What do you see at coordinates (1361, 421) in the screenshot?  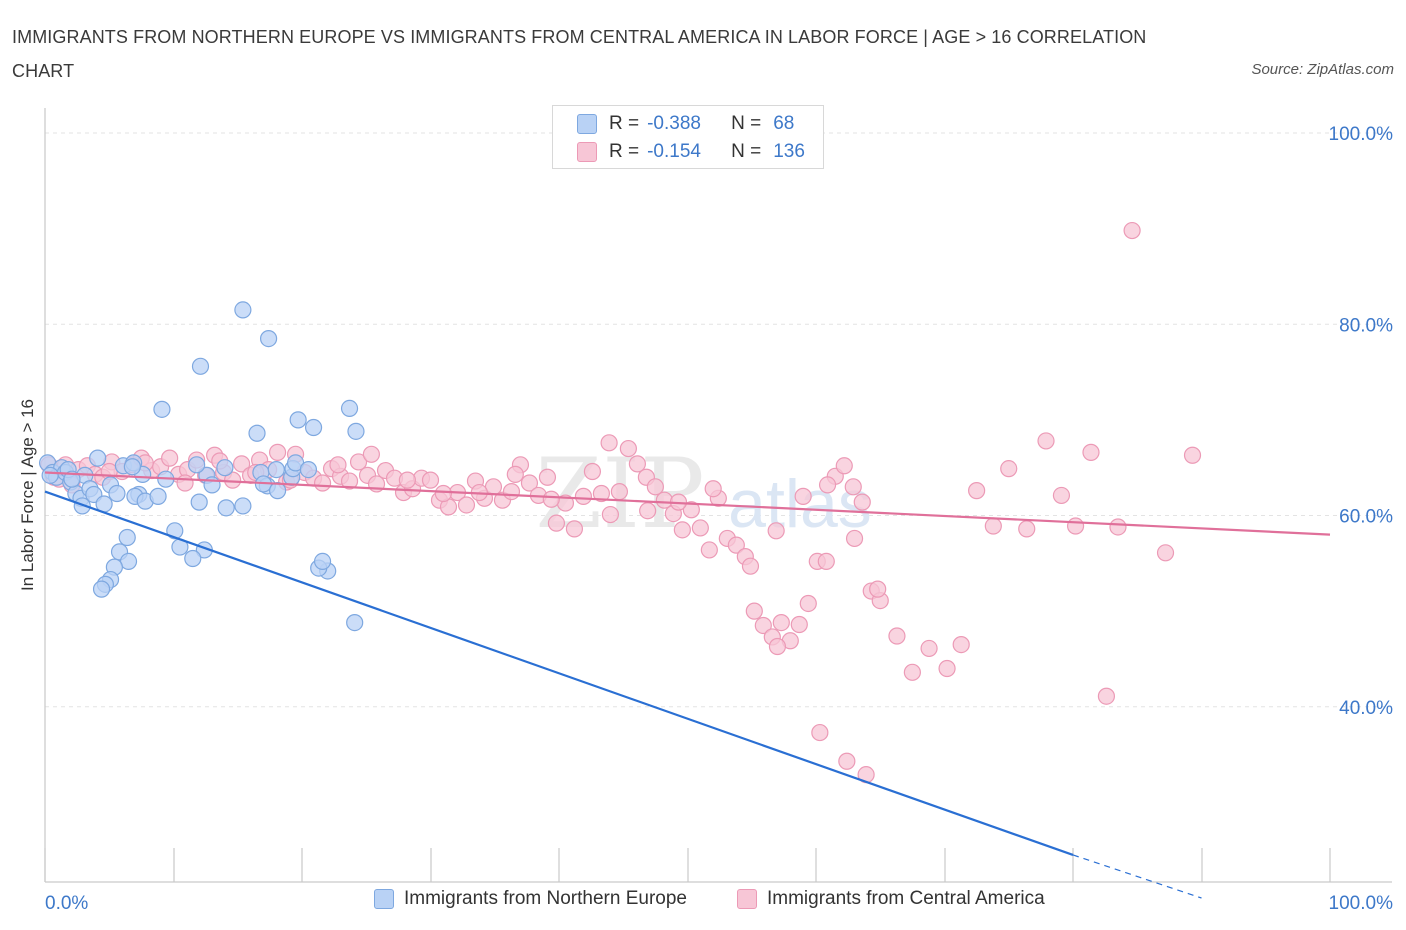 I see `y-tick-labels: 40.0% 60.0% 80.0% 100.0%` at bounding box center [1361, 421].